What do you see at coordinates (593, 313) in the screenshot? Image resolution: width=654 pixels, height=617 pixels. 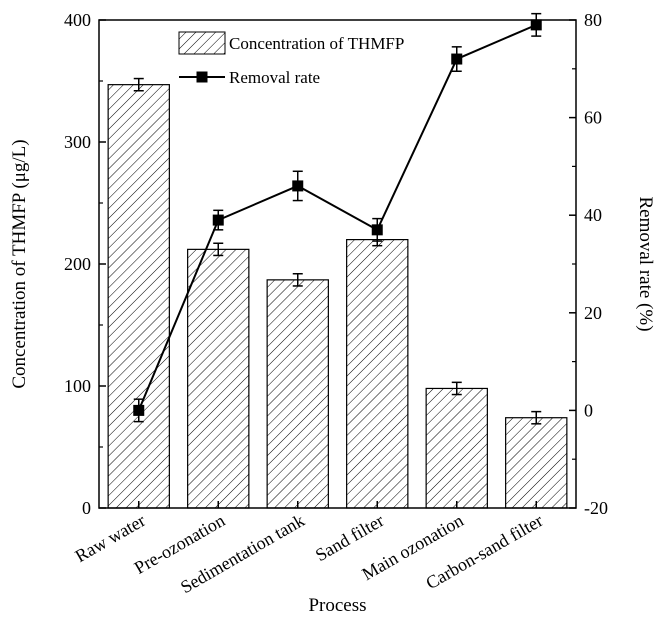 I see `right-tick-label: 20` at bounding box center [593, 313].